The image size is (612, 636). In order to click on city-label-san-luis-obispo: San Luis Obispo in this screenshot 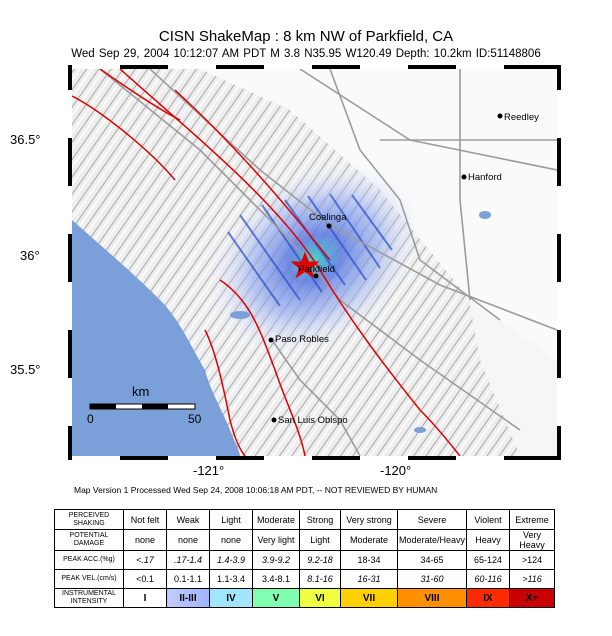, I will do `click(313, 420)`.